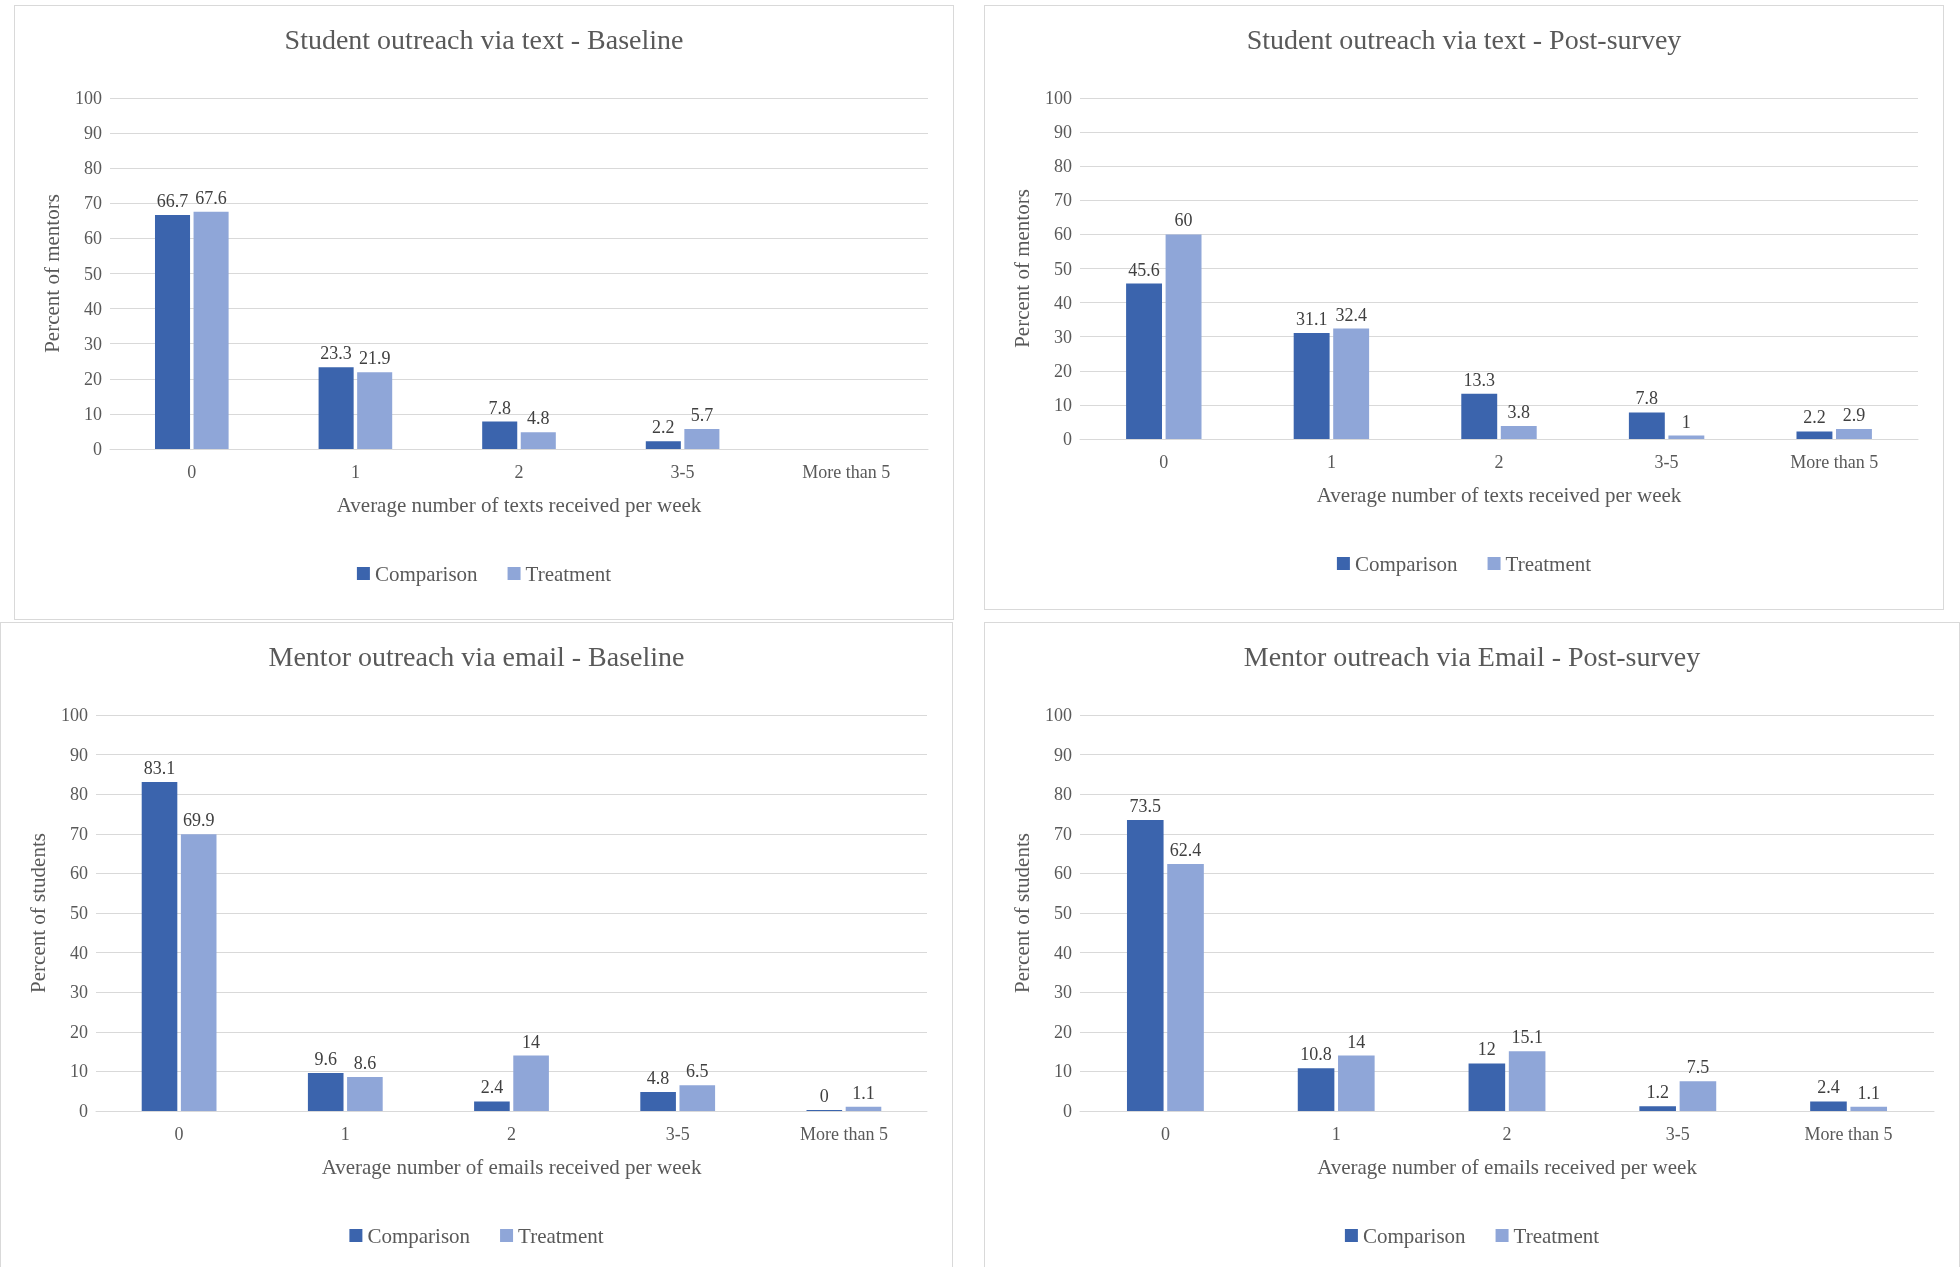 This screenshot has width=1960, height=1267. What do you see at coordinates (702, 414) in the screenshot?
I see `data-label: 5.7` at bounding box center [702, 414].